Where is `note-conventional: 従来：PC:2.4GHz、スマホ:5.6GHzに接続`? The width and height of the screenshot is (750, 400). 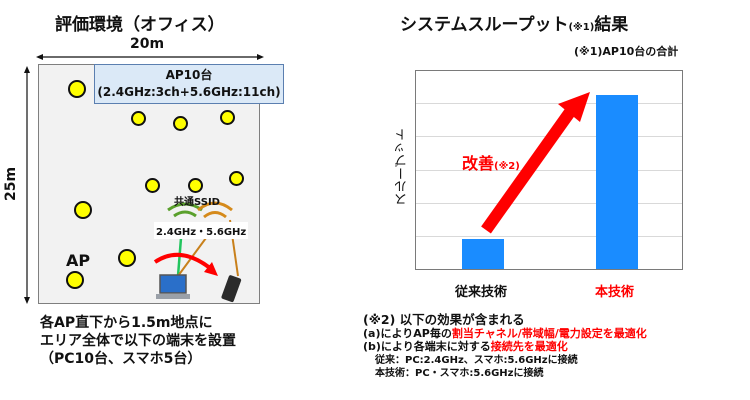 note-conventional: 従来：PC:2.4GHz、スマホ:5.6GHzに接続 is located at coordinates (476, 360).